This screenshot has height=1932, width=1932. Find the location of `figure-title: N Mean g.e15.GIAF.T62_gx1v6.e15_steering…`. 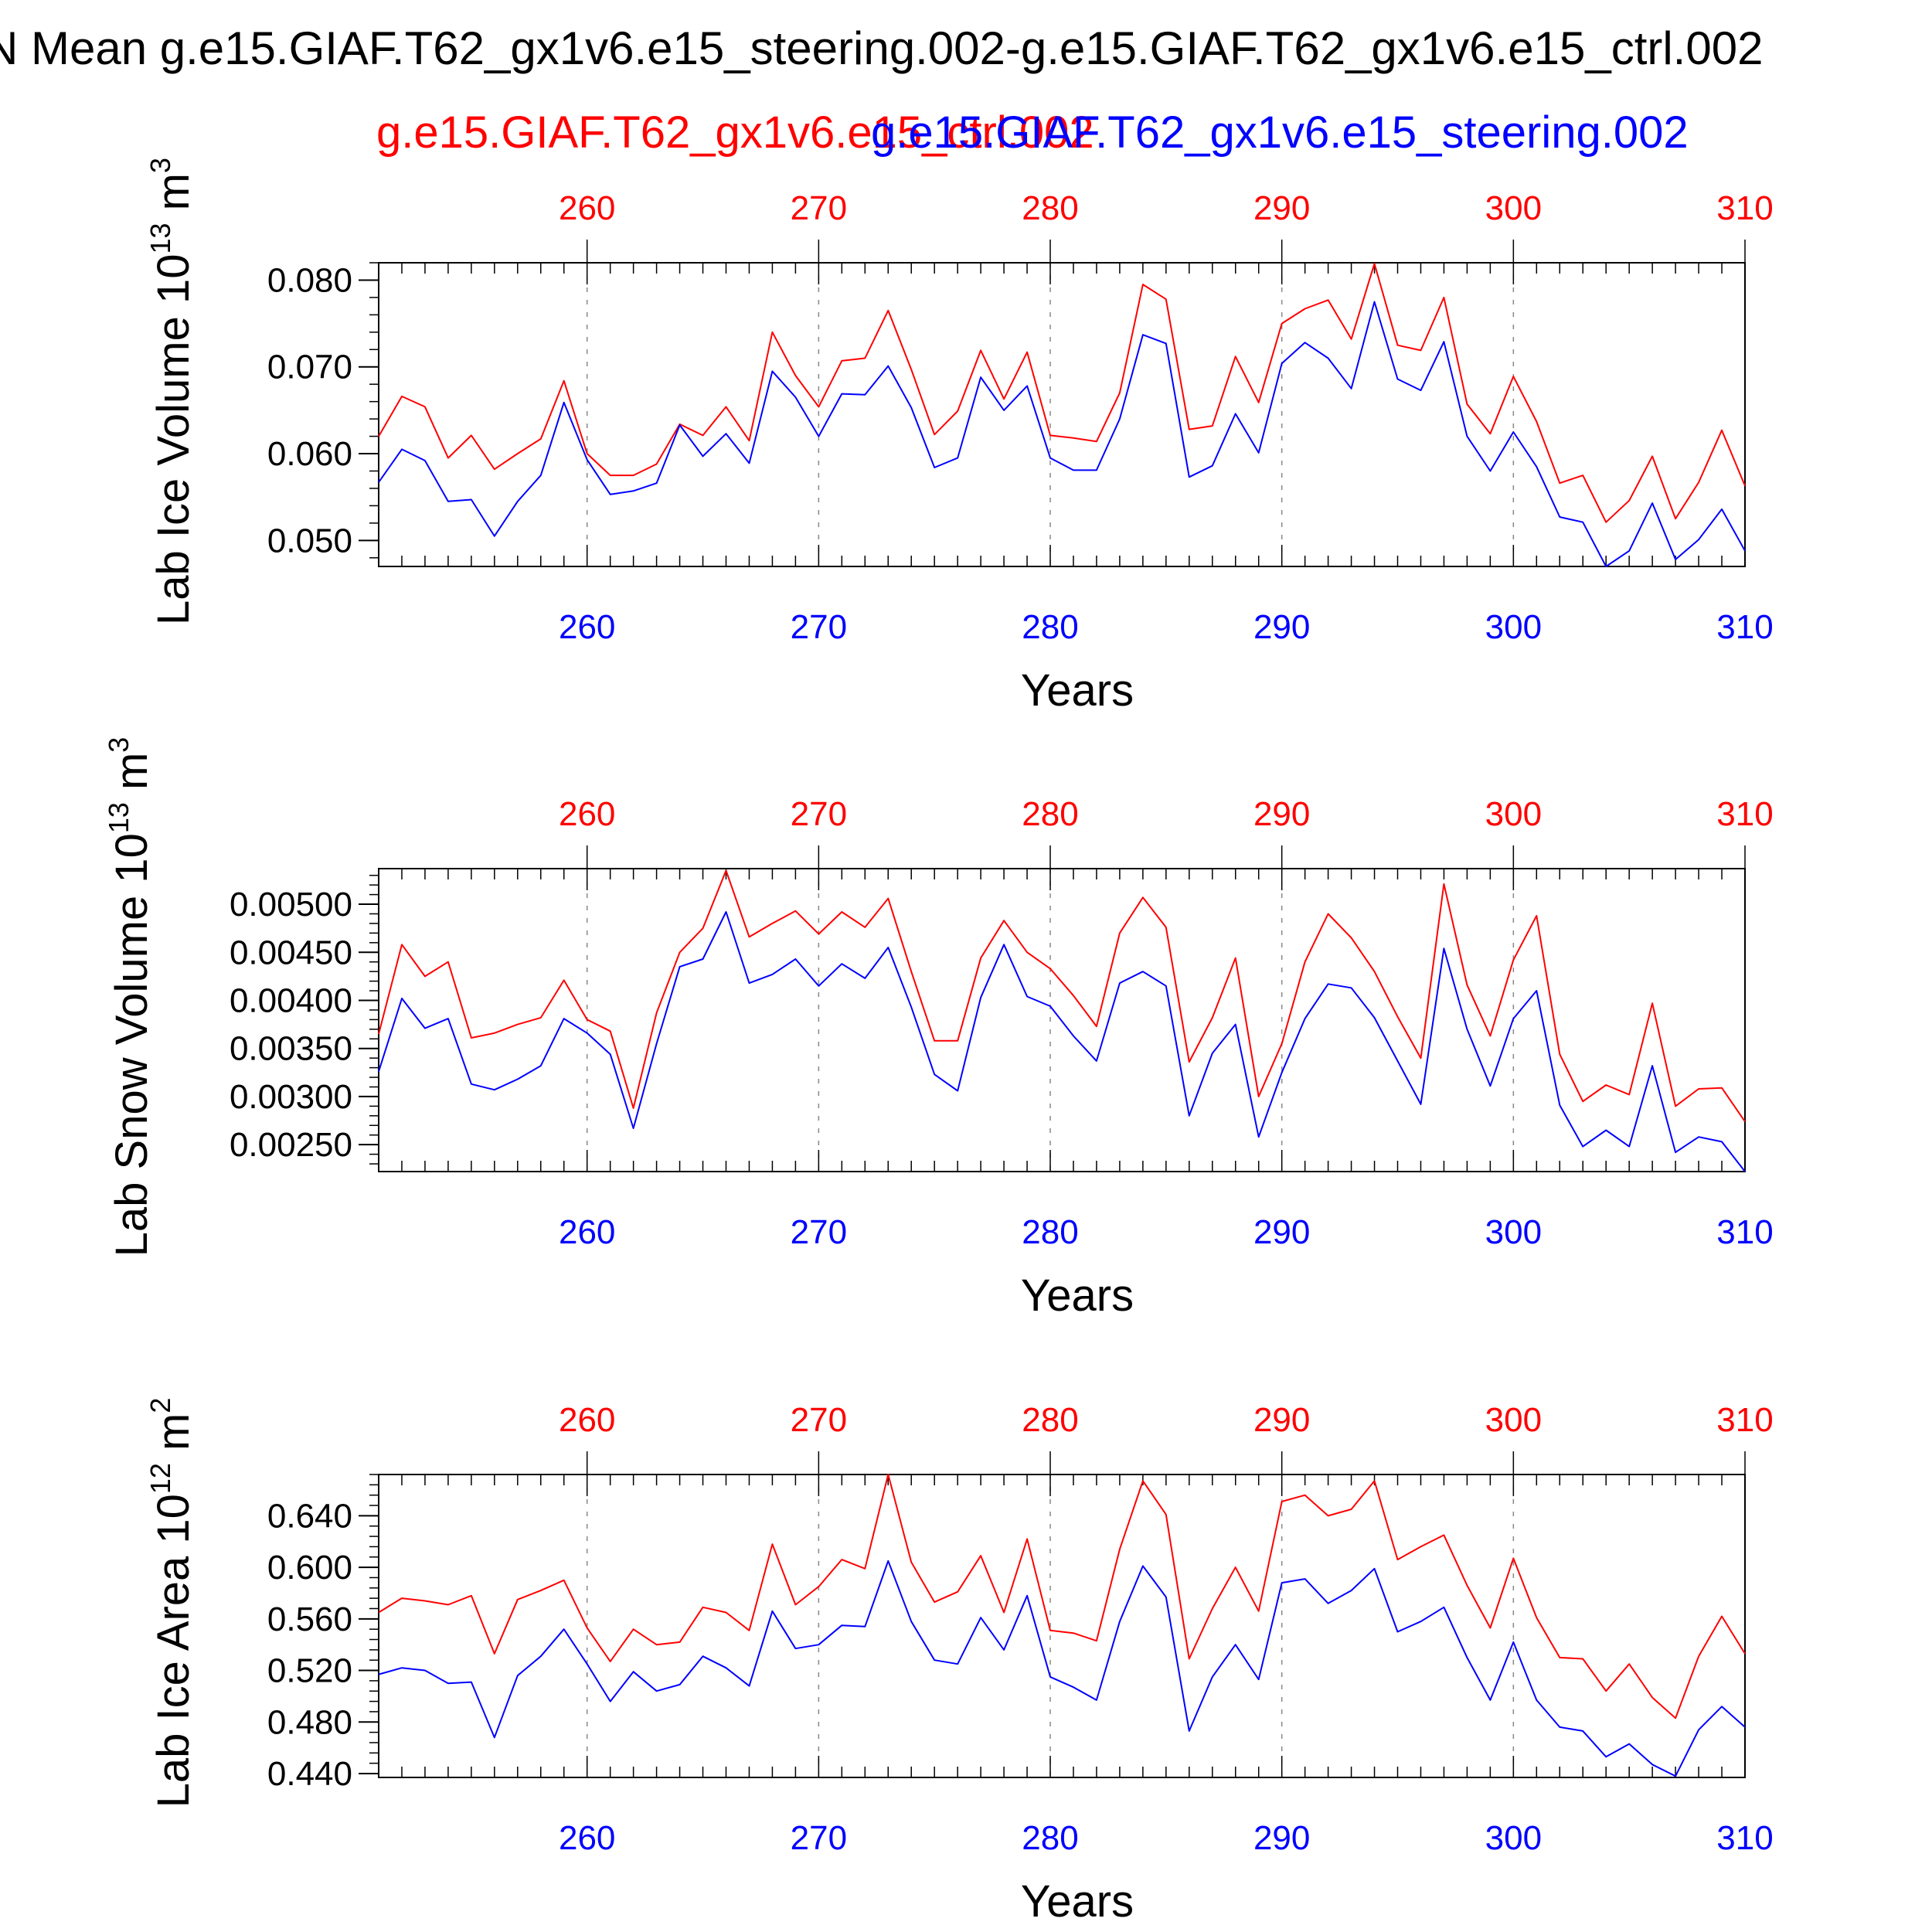

figure-title: N Mean g.e15.GIAF.T62_gx1v6.e15_steering… is located at coordinates (882, 48).